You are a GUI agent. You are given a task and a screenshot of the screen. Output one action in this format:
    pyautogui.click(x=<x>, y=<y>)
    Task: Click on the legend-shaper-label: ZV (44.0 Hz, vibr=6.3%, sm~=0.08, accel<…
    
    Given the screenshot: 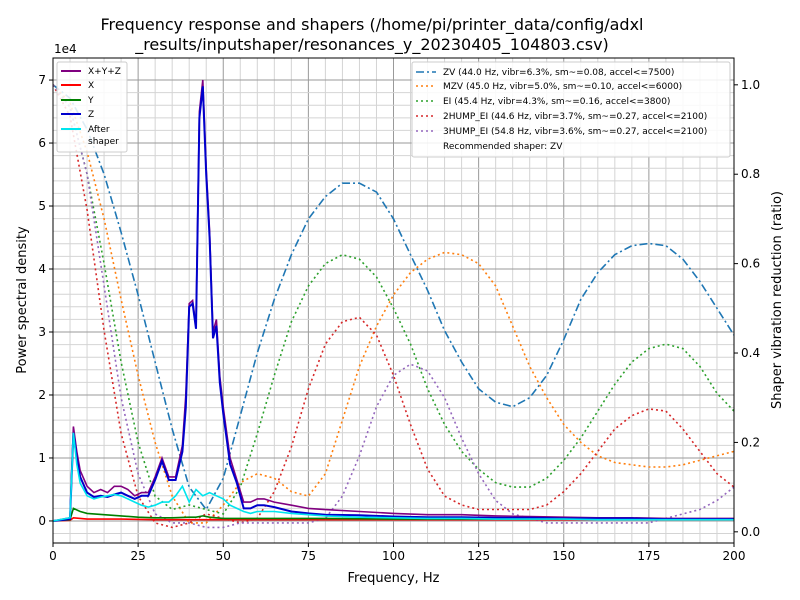 What is the action you would take?
    pyautogui.click(x=558, y=73)
    